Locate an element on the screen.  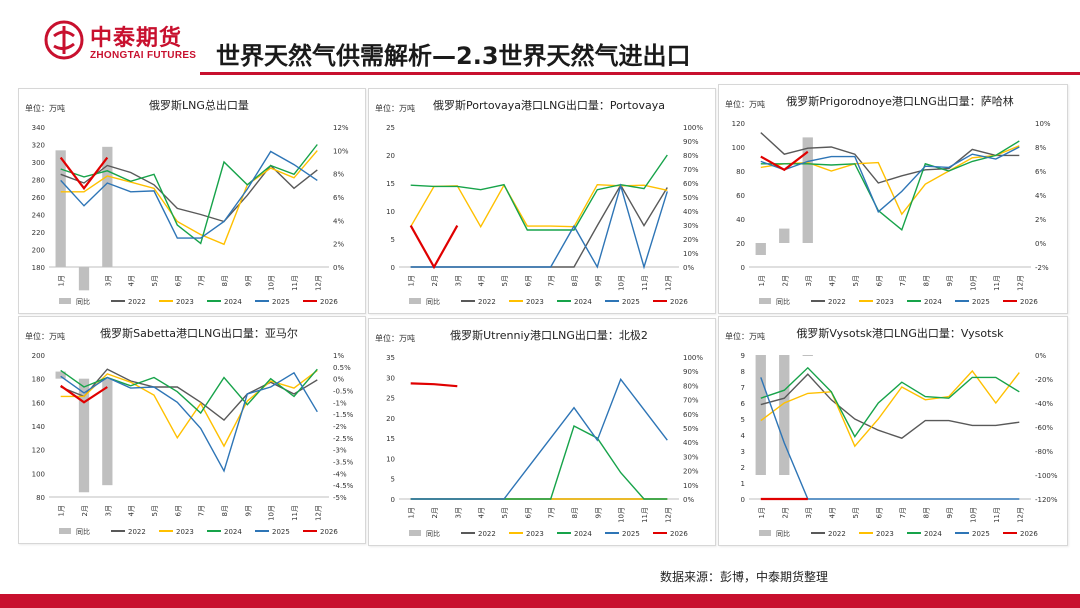
y2-tick-label: 12% is located at coordinates (341, 128).